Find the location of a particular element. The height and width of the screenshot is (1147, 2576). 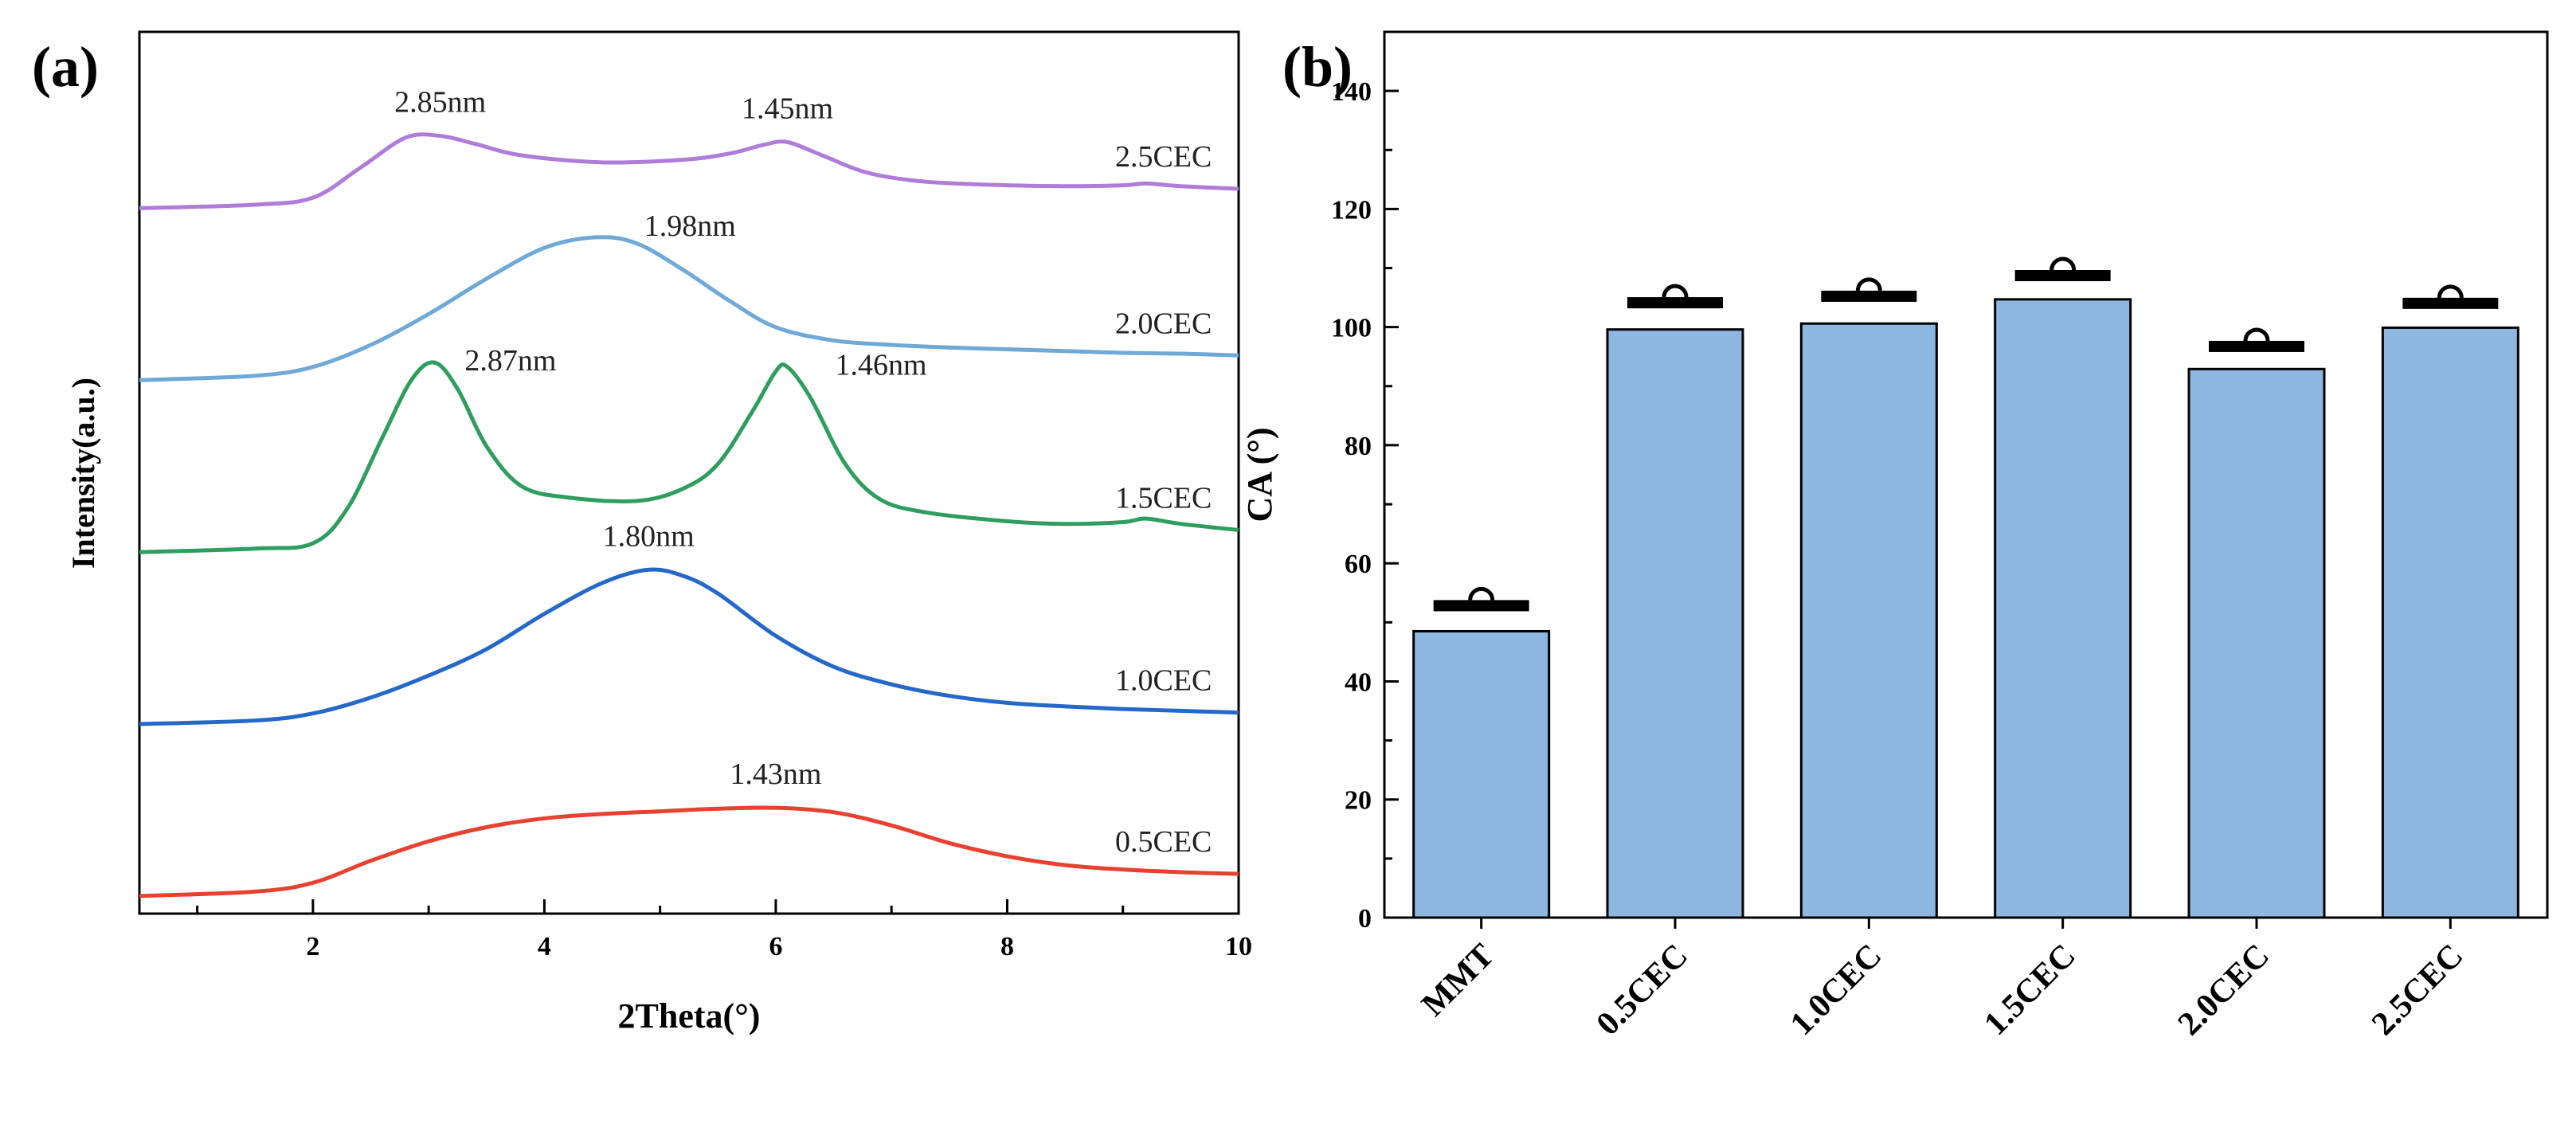

ca-y-tick-label: 60 is located at coordinates (1358, 564).